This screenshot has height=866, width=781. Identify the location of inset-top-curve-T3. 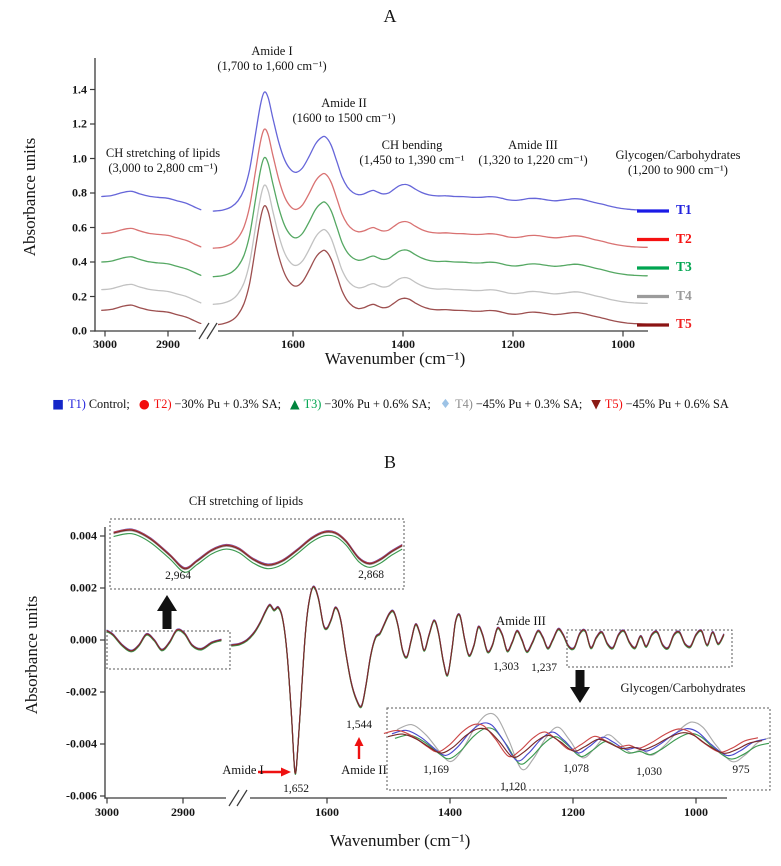
(258, 552).